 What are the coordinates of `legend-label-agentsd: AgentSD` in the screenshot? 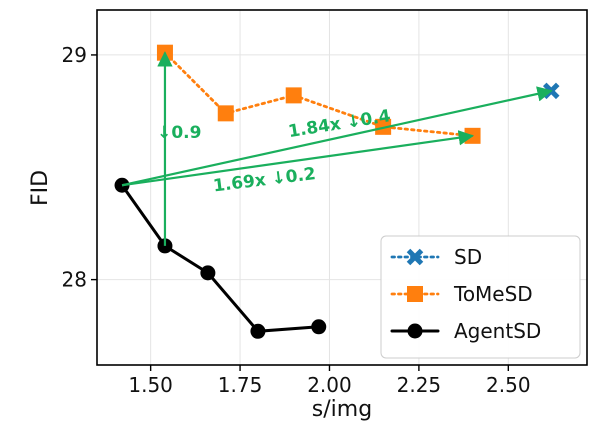 It's located at (497, 331).